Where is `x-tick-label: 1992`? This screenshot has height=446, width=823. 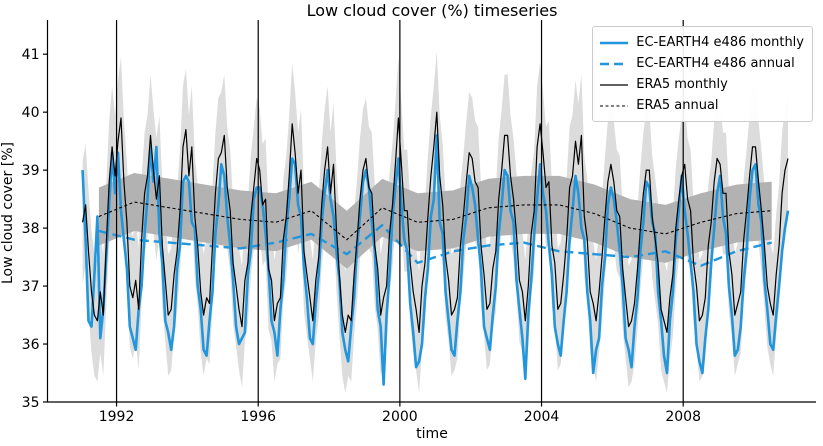 x-tick-label: 1992 is located at coordinates (117, 417).